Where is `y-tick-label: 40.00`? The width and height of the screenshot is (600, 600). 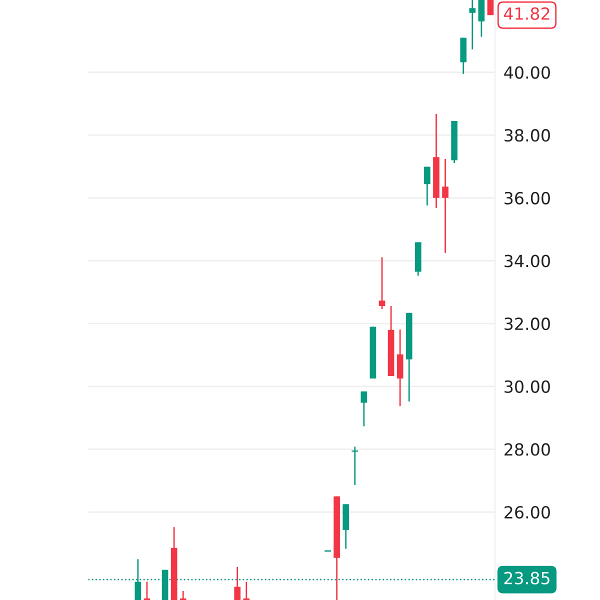
y-tick-label: 40.00 is located at coordinates (527, 72).